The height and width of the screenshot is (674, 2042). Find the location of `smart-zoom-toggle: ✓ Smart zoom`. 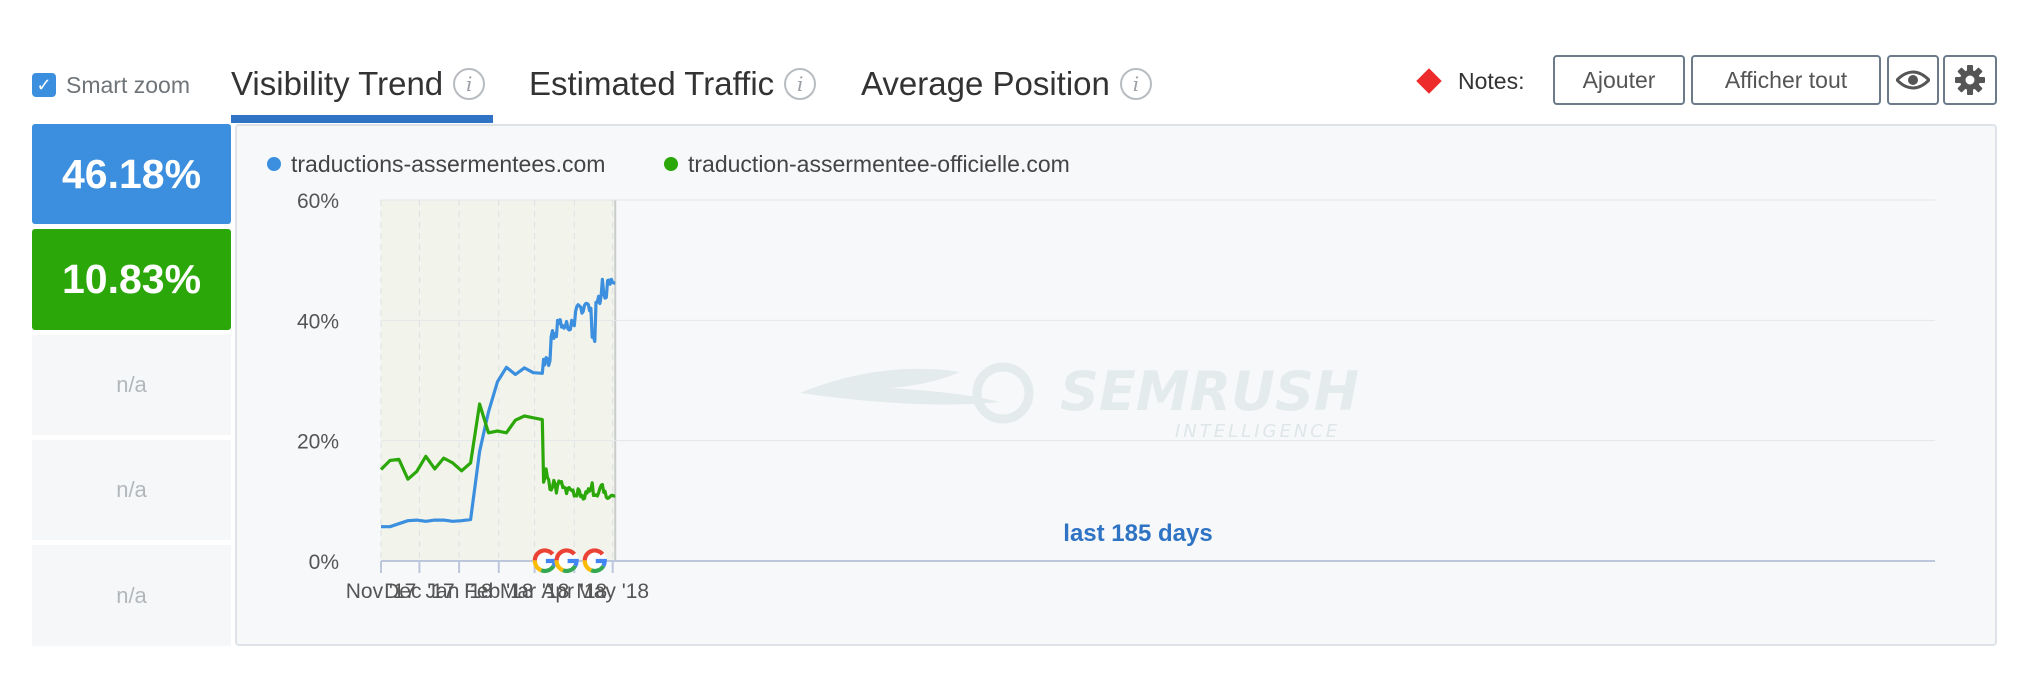

smart-zoom-toggle: ✓ Smart zoom is located at coordinates (111, 85).